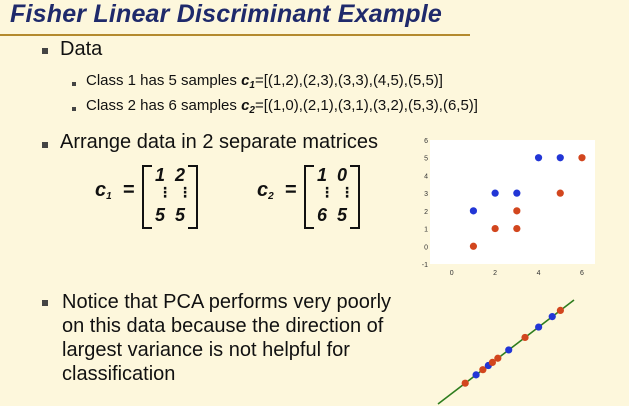 This screenshot has width=629, height=406. I want to click on class2-var: c, so click(245, 105).